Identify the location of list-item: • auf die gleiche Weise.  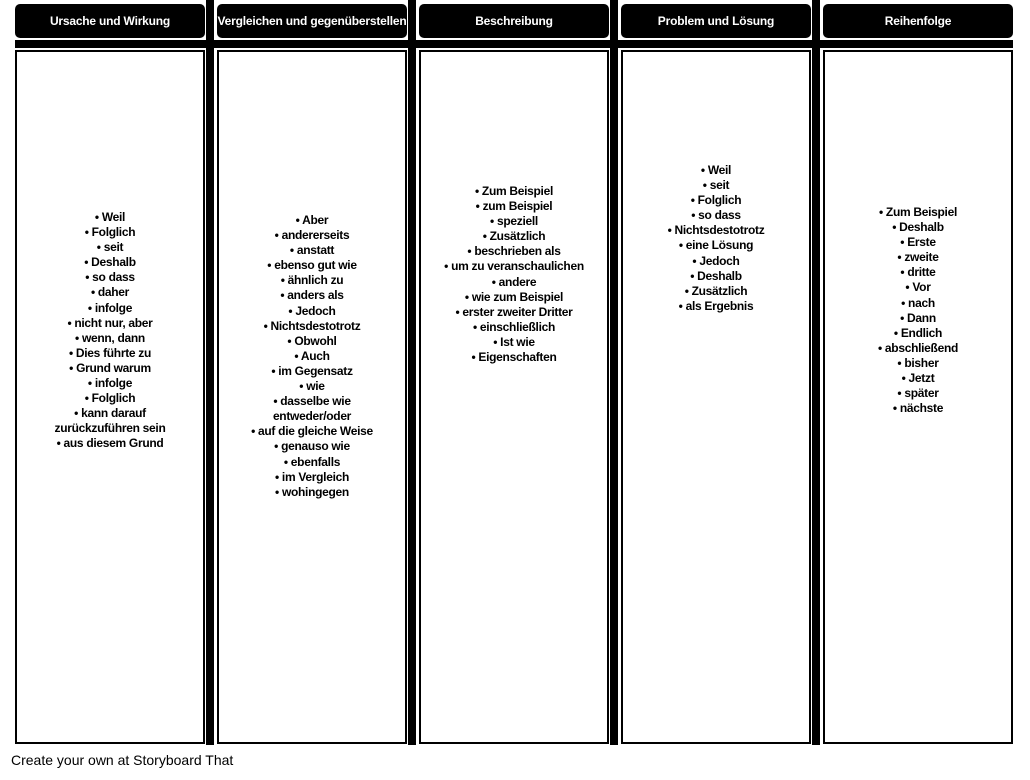
(312, 431).